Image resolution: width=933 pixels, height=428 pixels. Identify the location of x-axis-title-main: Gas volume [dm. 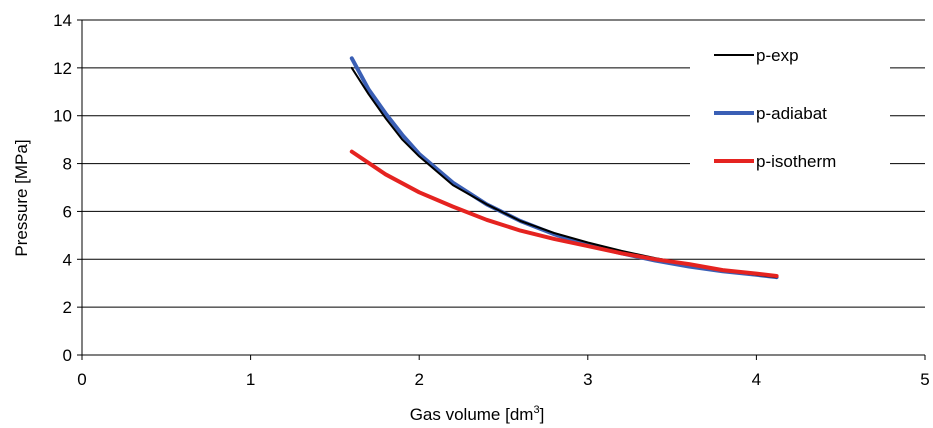
(472, 414).